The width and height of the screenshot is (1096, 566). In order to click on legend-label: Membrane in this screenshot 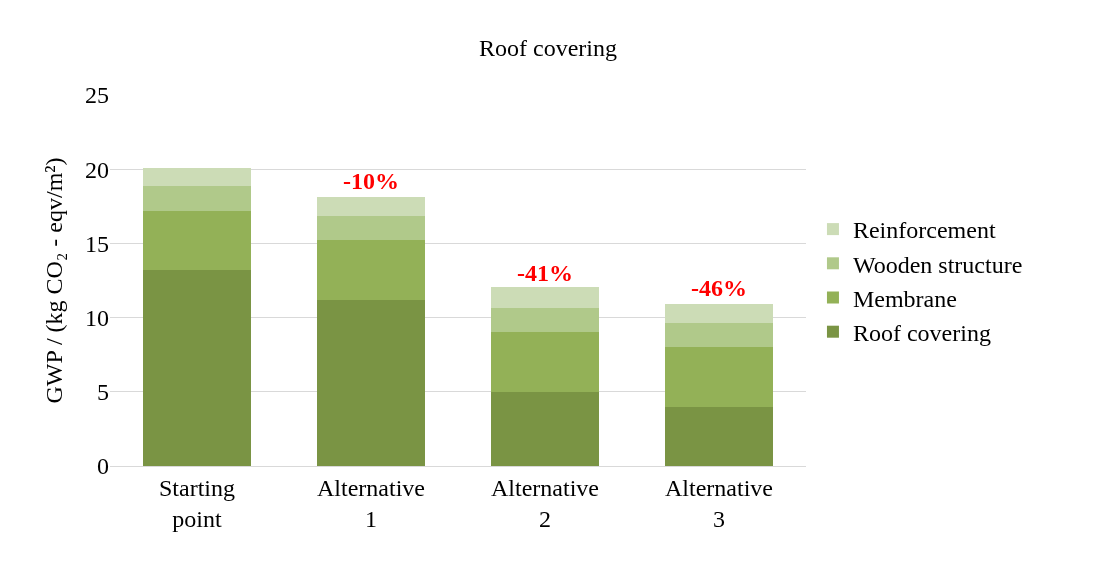, I will do `click(904, 298)`.